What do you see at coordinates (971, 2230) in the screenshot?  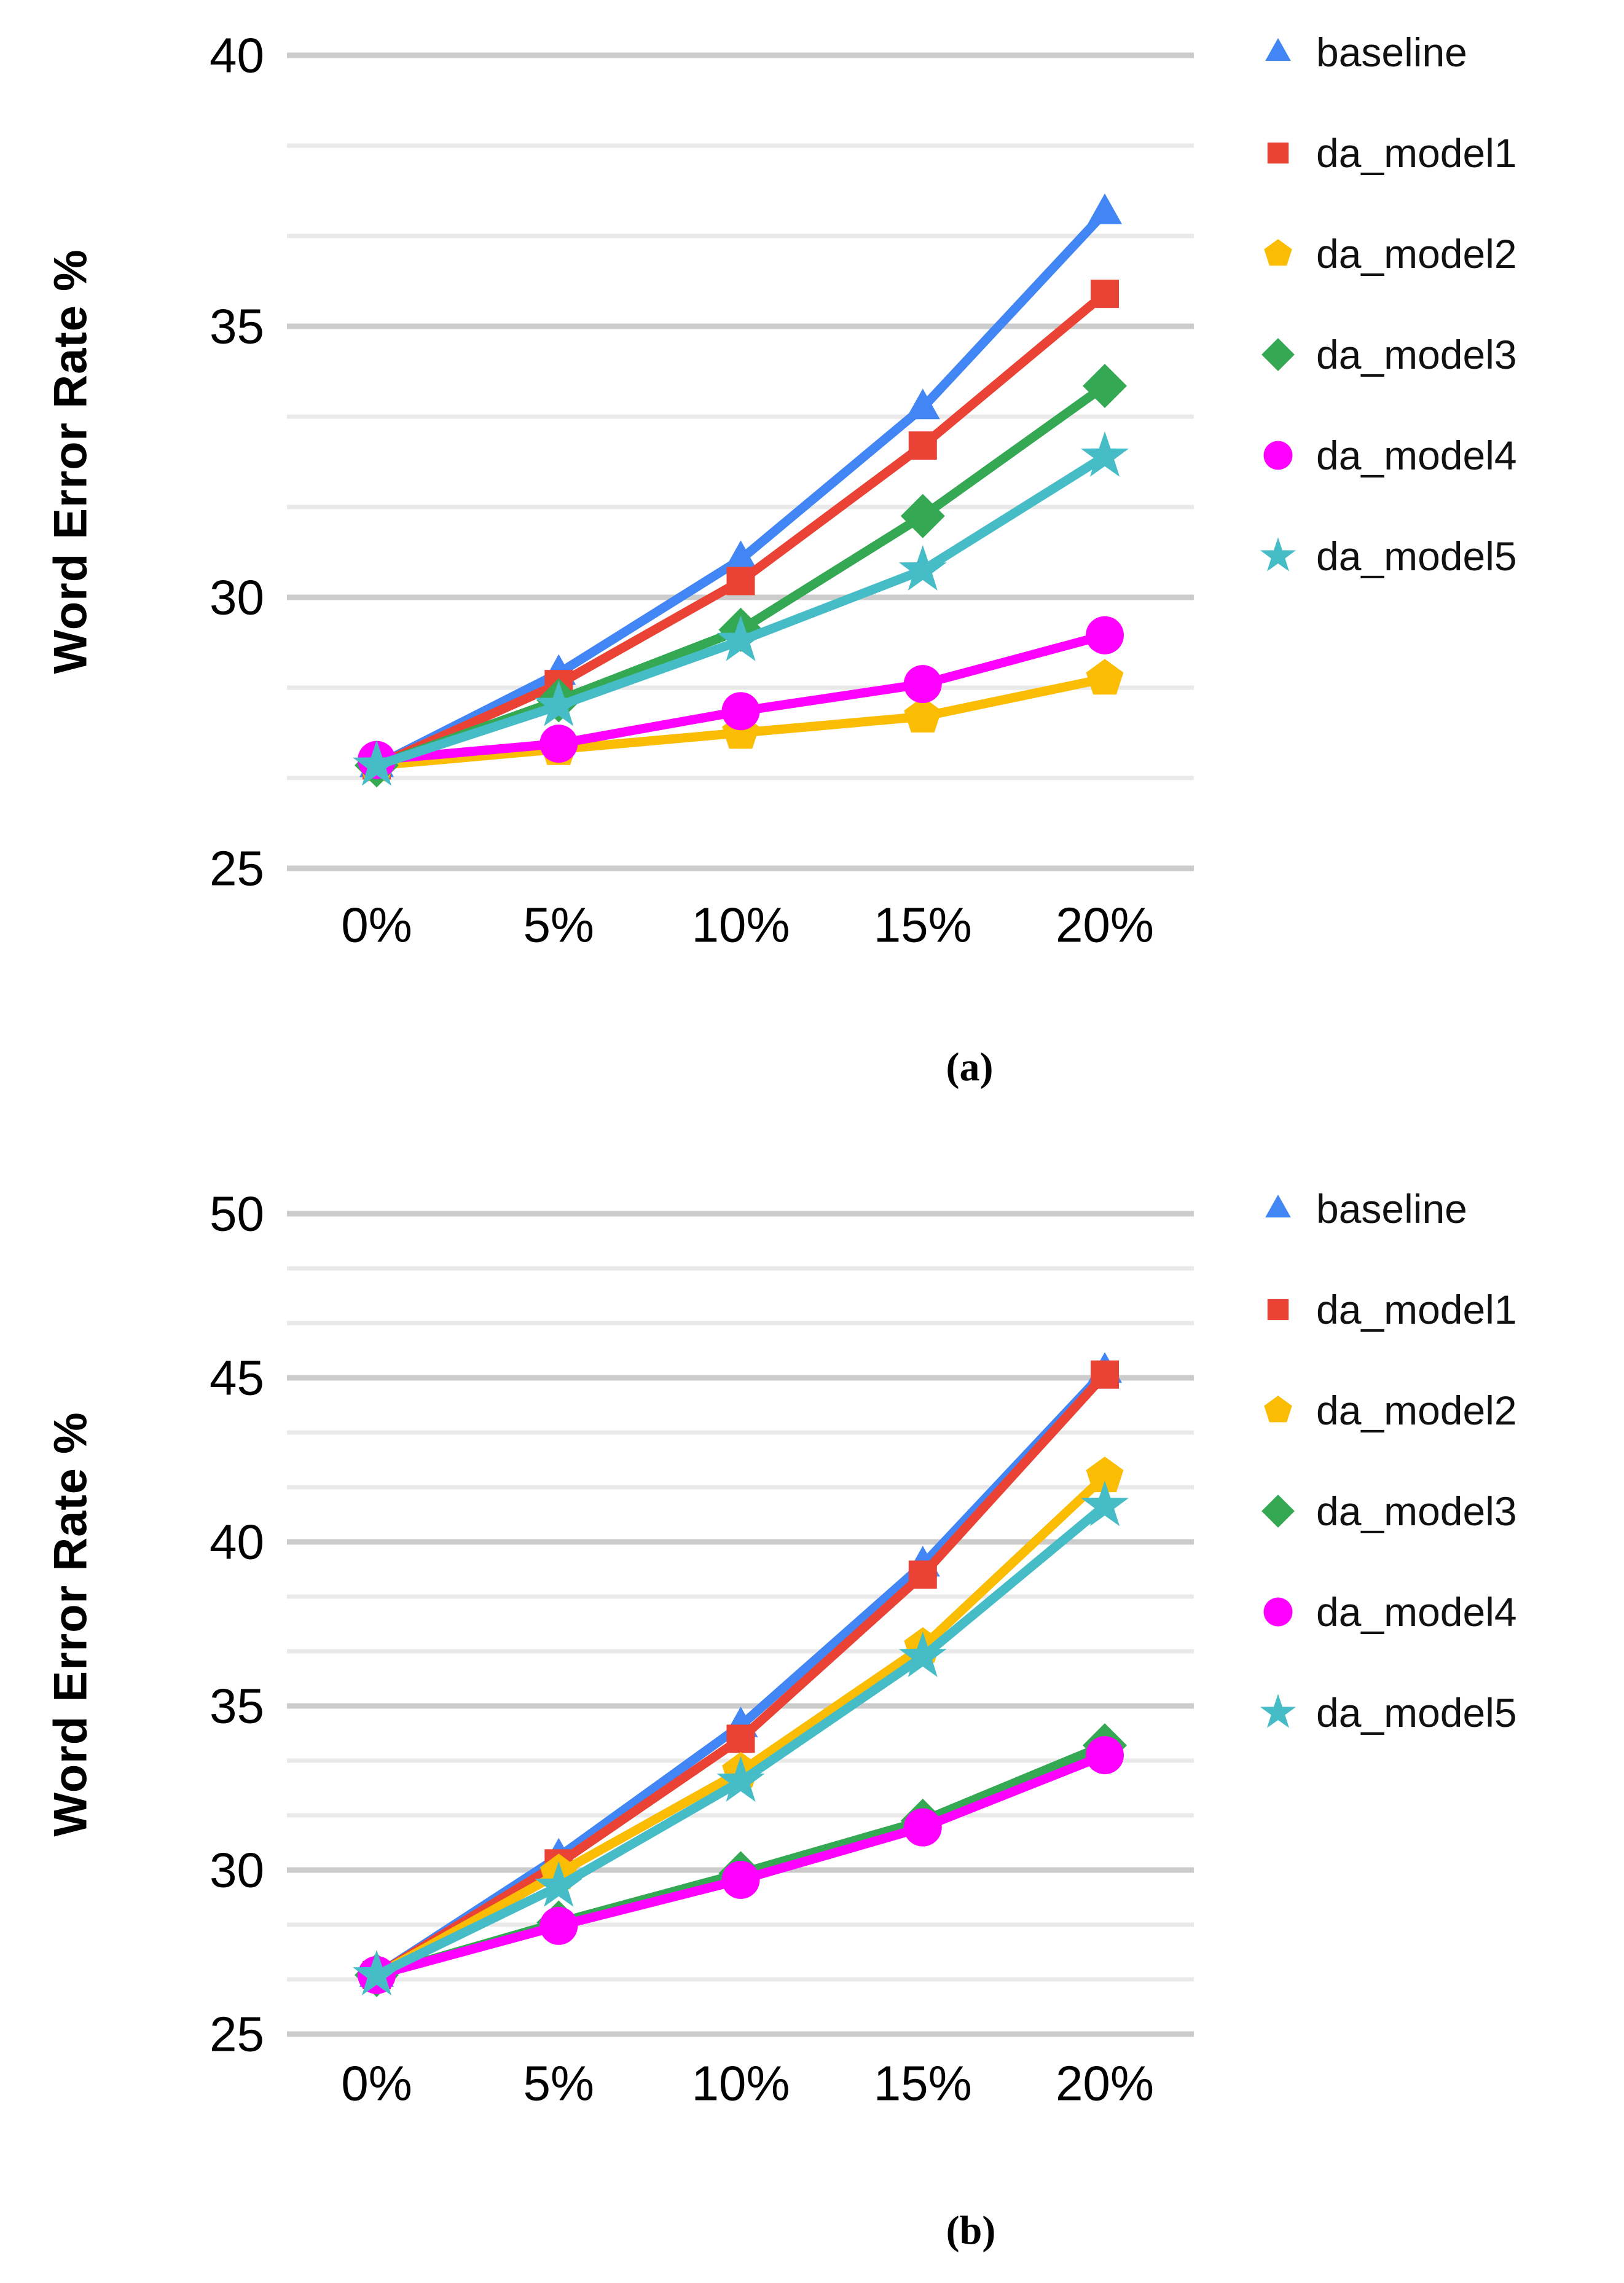 I see `subfigure-label-b: (b)` at bounding box center [971, 2230].